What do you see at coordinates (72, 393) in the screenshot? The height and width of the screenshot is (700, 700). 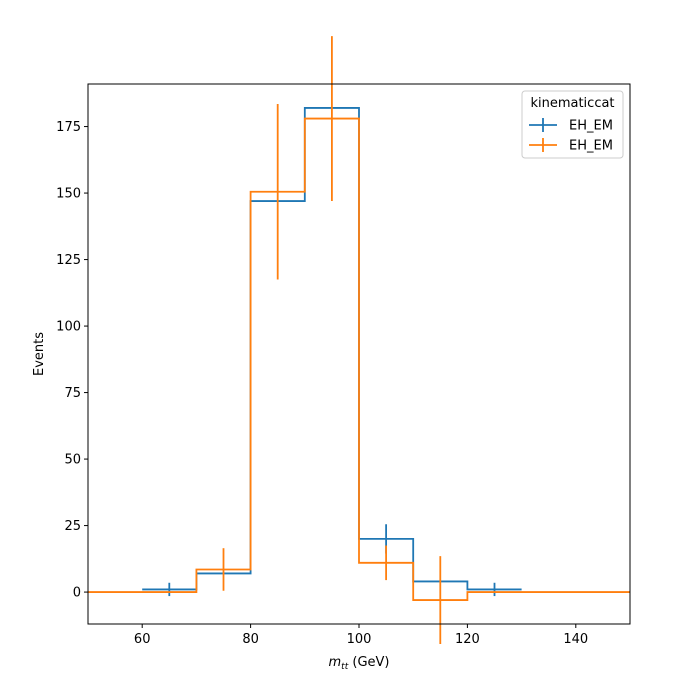 I see `y-tick-label: 75` at bounding box center [72, 393].